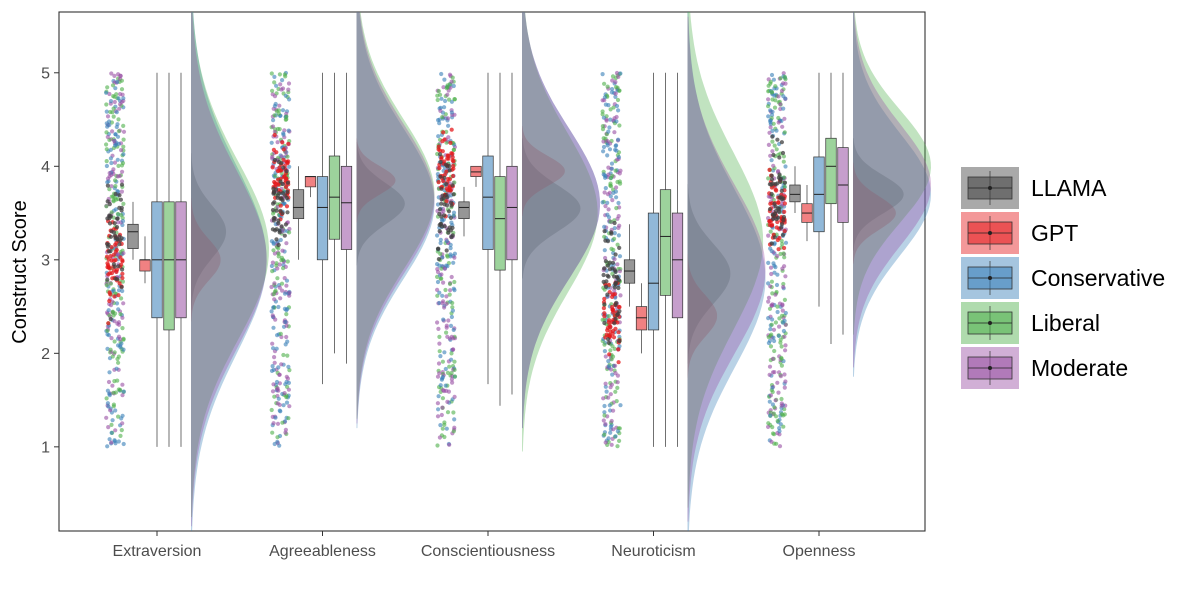  Describe the element at coordinates (653, 259) in the screenshot. I see `box-neuroticism-conservative` at that location.